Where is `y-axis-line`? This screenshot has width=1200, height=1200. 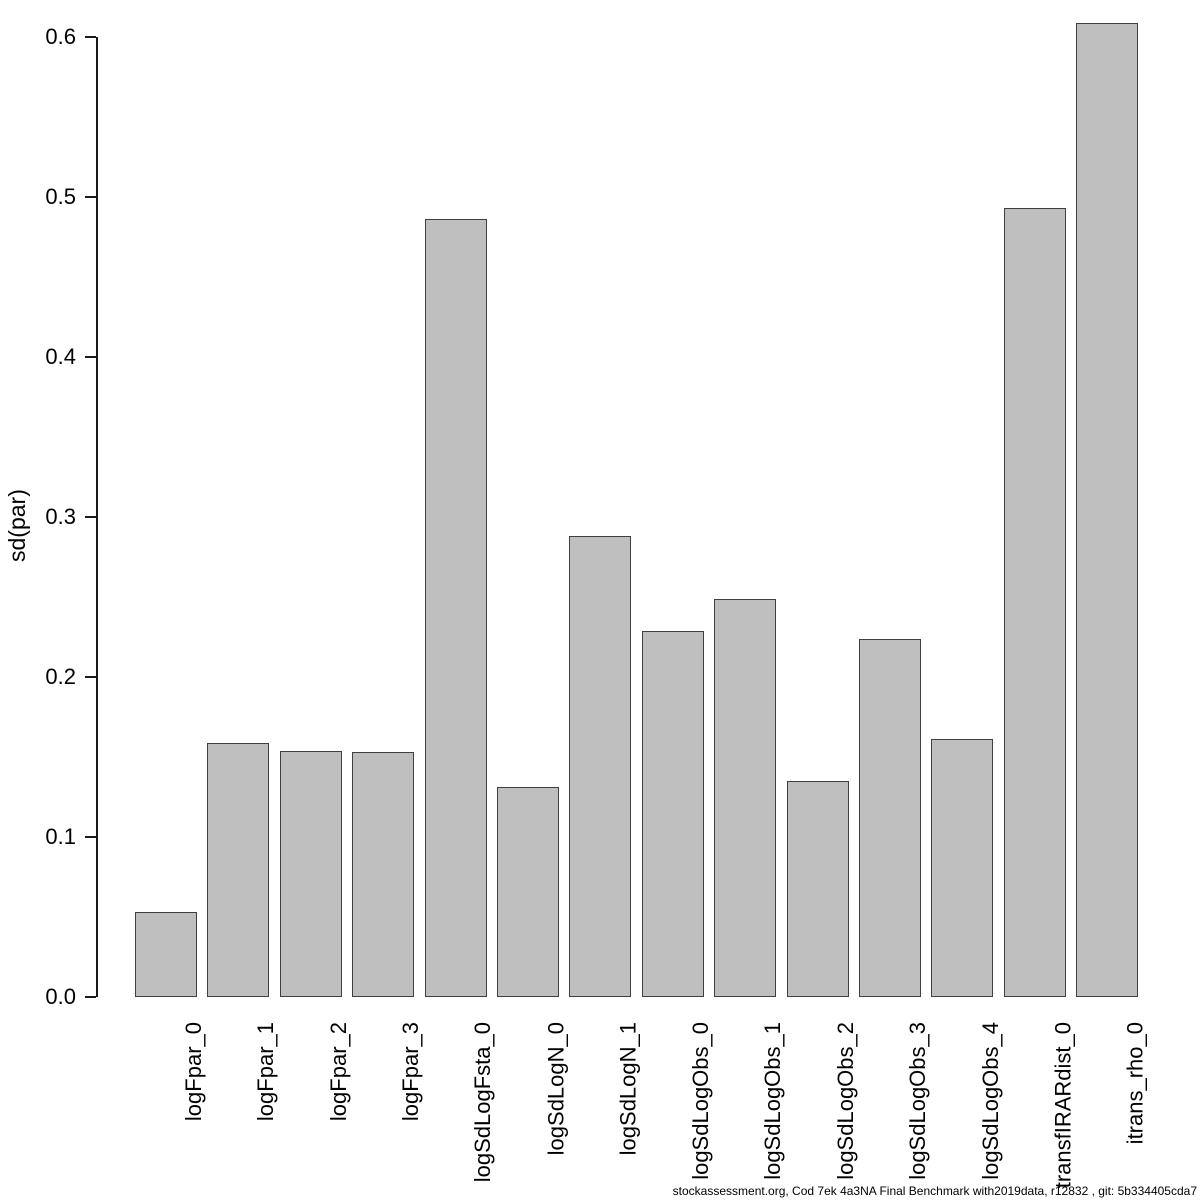
y-axis-line is located at coordinates (97, 517).